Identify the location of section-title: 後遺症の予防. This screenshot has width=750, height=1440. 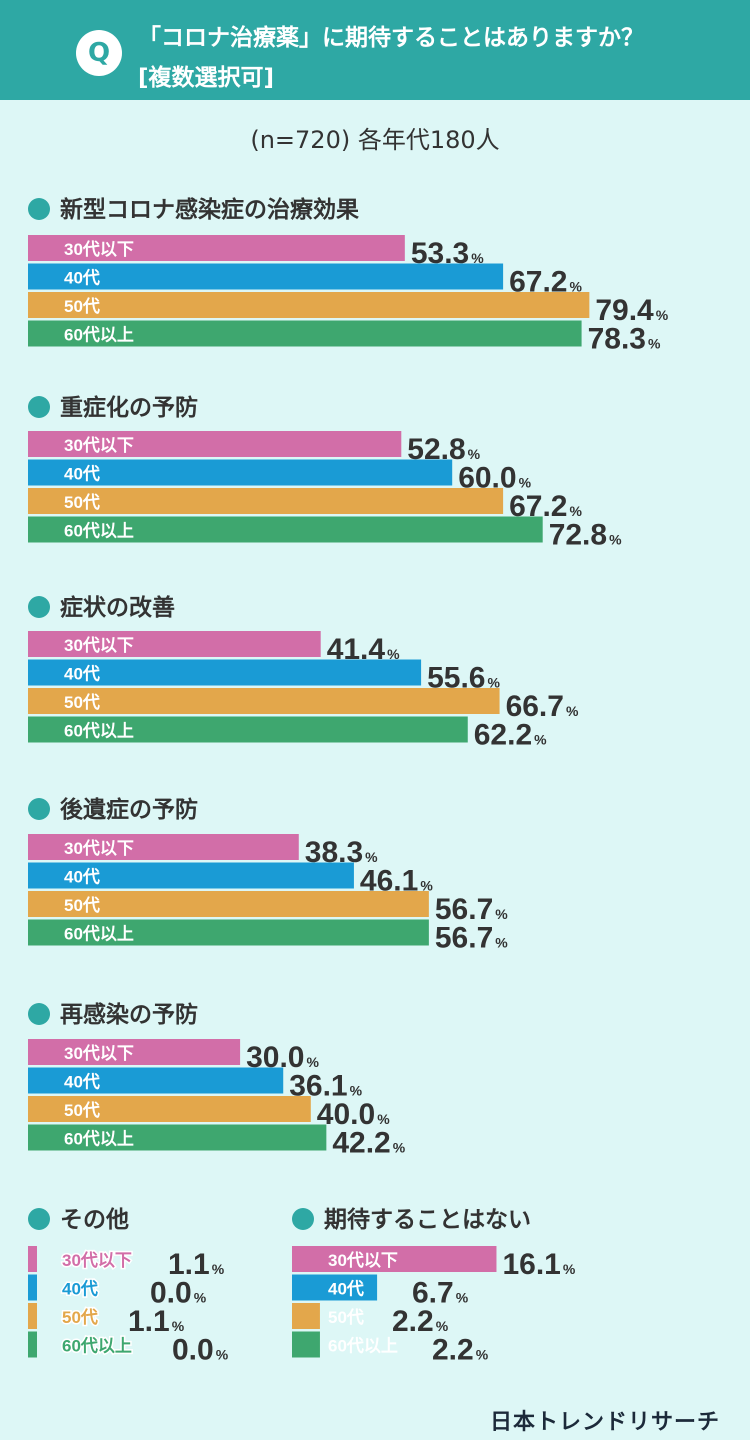
(113, 807).